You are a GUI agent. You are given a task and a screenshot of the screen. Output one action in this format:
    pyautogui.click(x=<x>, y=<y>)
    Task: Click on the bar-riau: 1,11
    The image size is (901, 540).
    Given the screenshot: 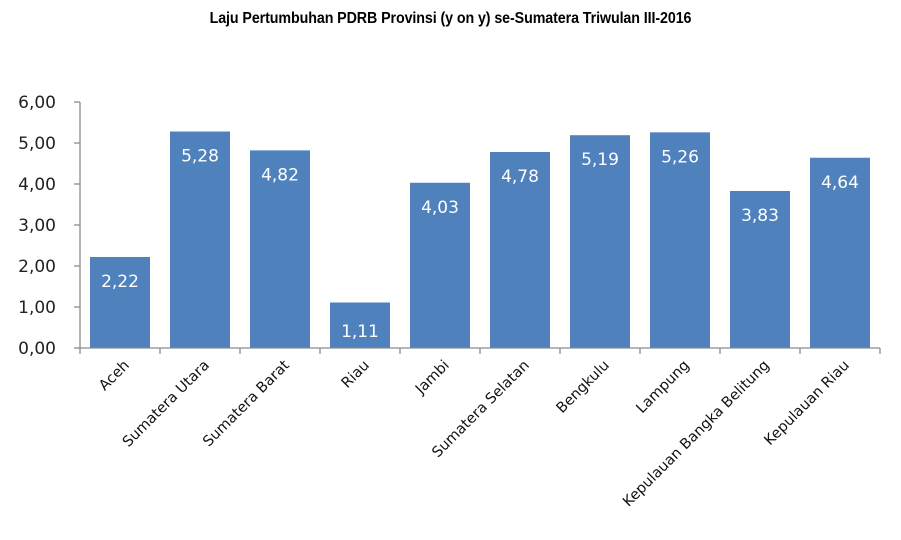 What is the action you would take?
    pyautogui.click(x=360, y=325)
    